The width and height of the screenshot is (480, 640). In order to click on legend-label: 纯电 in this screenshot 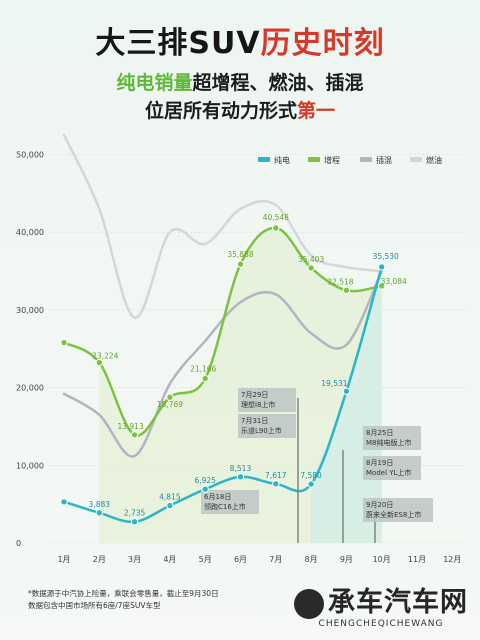, I will do `click(282, 160)`.